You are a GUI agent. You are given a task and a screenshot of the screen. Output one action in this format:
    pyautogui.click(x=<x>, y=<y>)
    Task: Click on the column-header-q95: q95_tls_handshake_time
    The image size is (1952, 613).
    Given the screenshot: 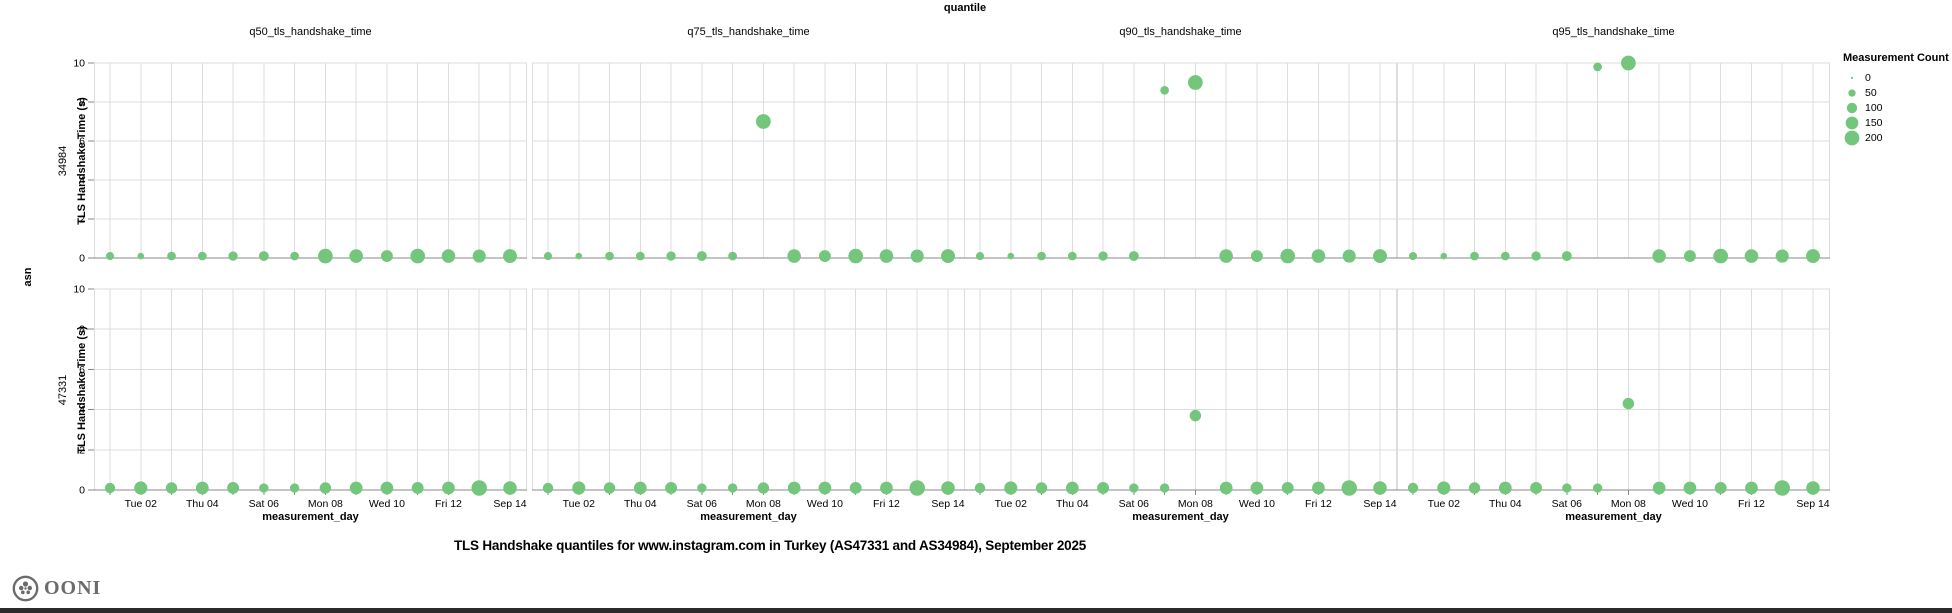 What is the action you would take?
    pyautogui.click(x=1613, y=32)
    